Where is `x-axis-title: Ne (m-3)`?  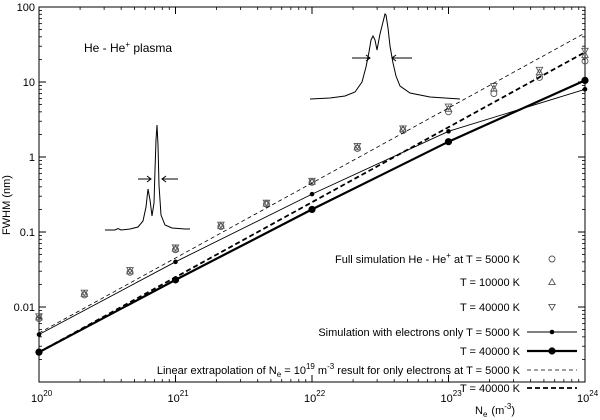
x-axis-title: Ne (m-3) is located at coordinates (495, 410).